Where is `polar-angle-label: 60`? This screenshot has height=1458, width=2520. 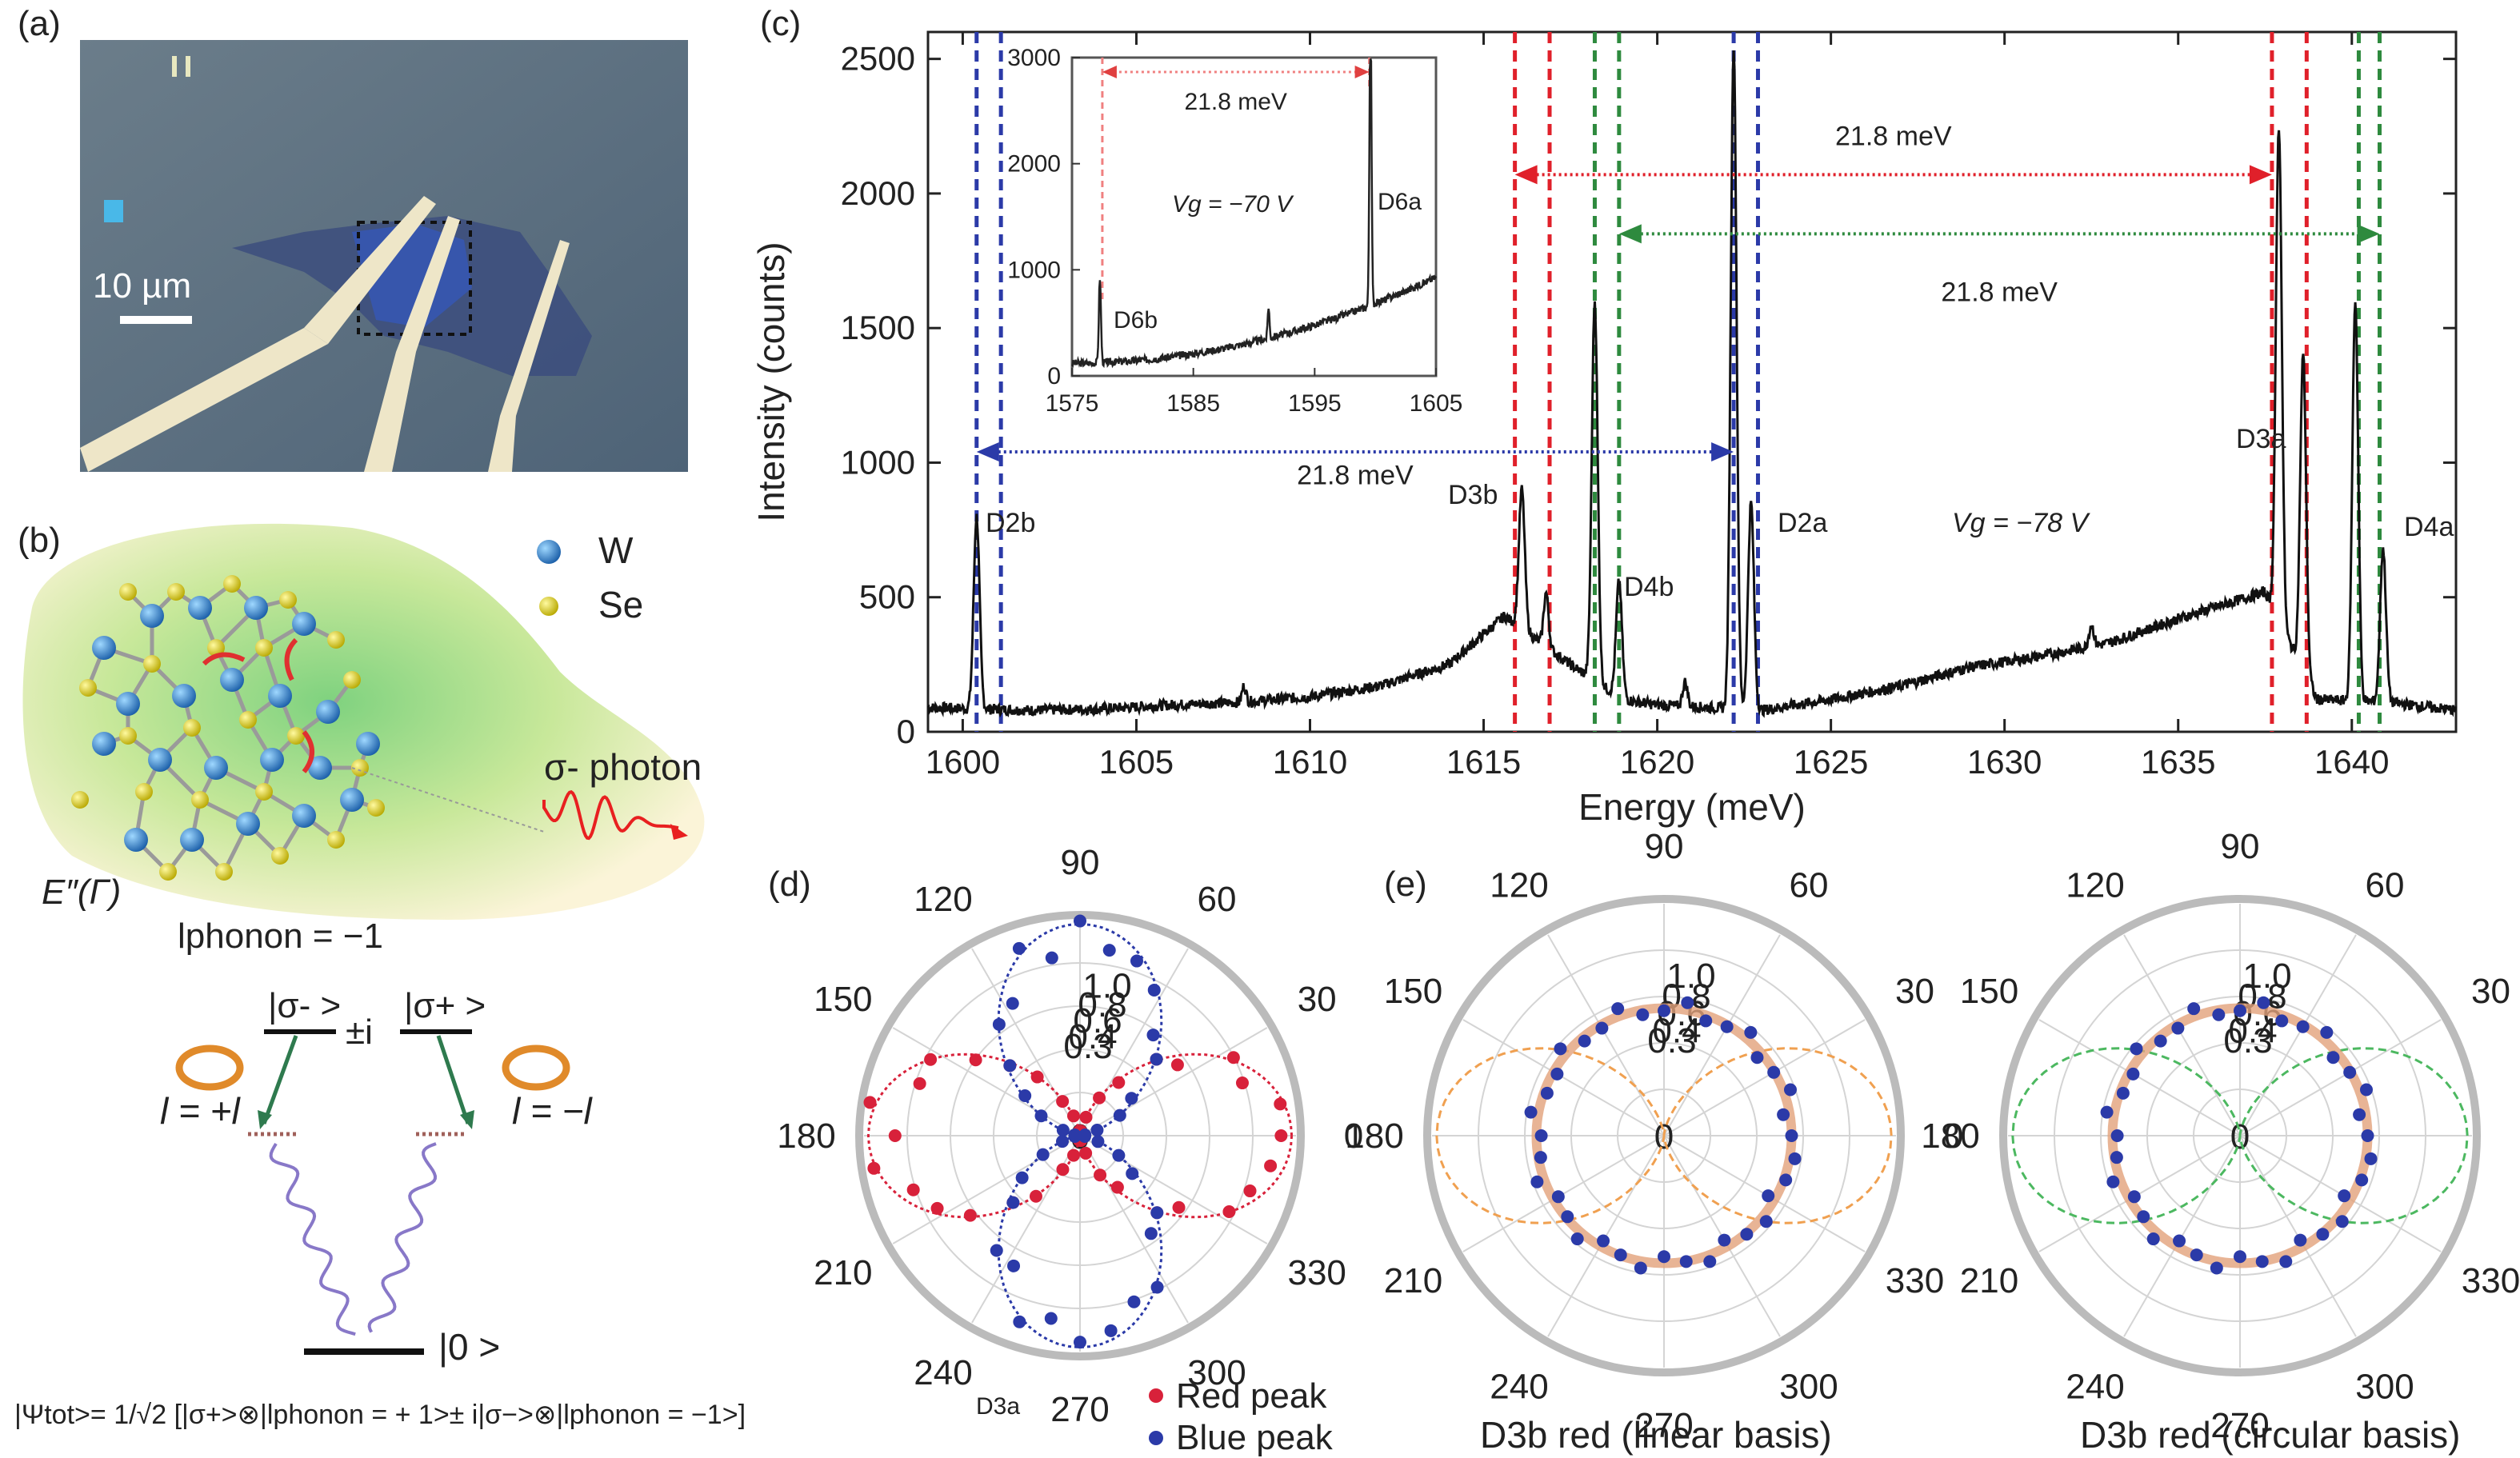 polar-angle-label: 60 is located at coordinates (1809, 885).